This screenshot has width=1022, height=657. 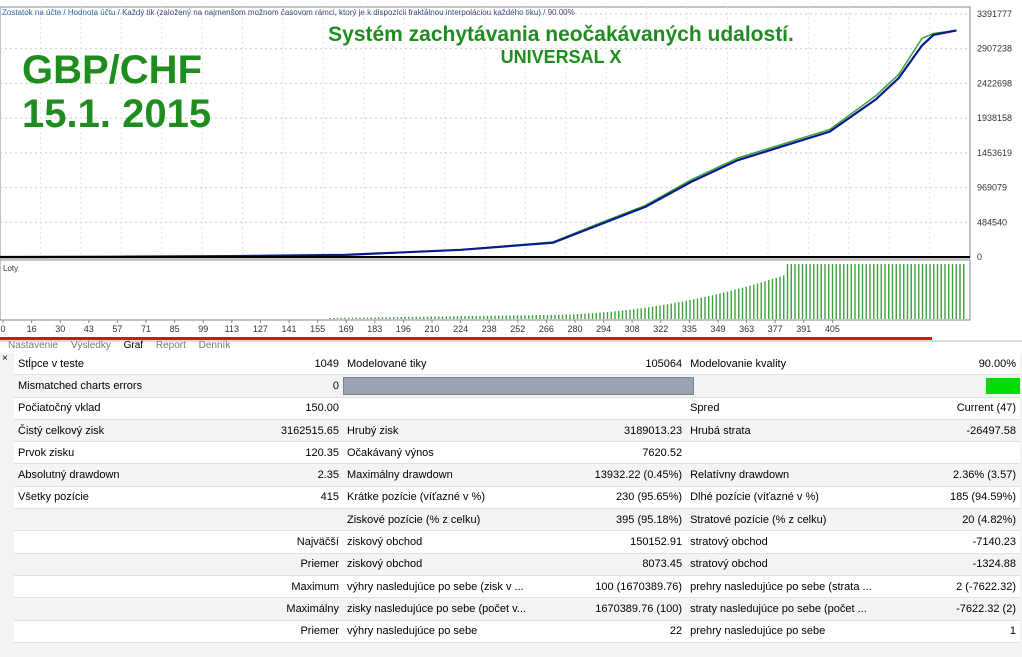 I want to click on x-tick-label: 238, so click(x=489, y=329).